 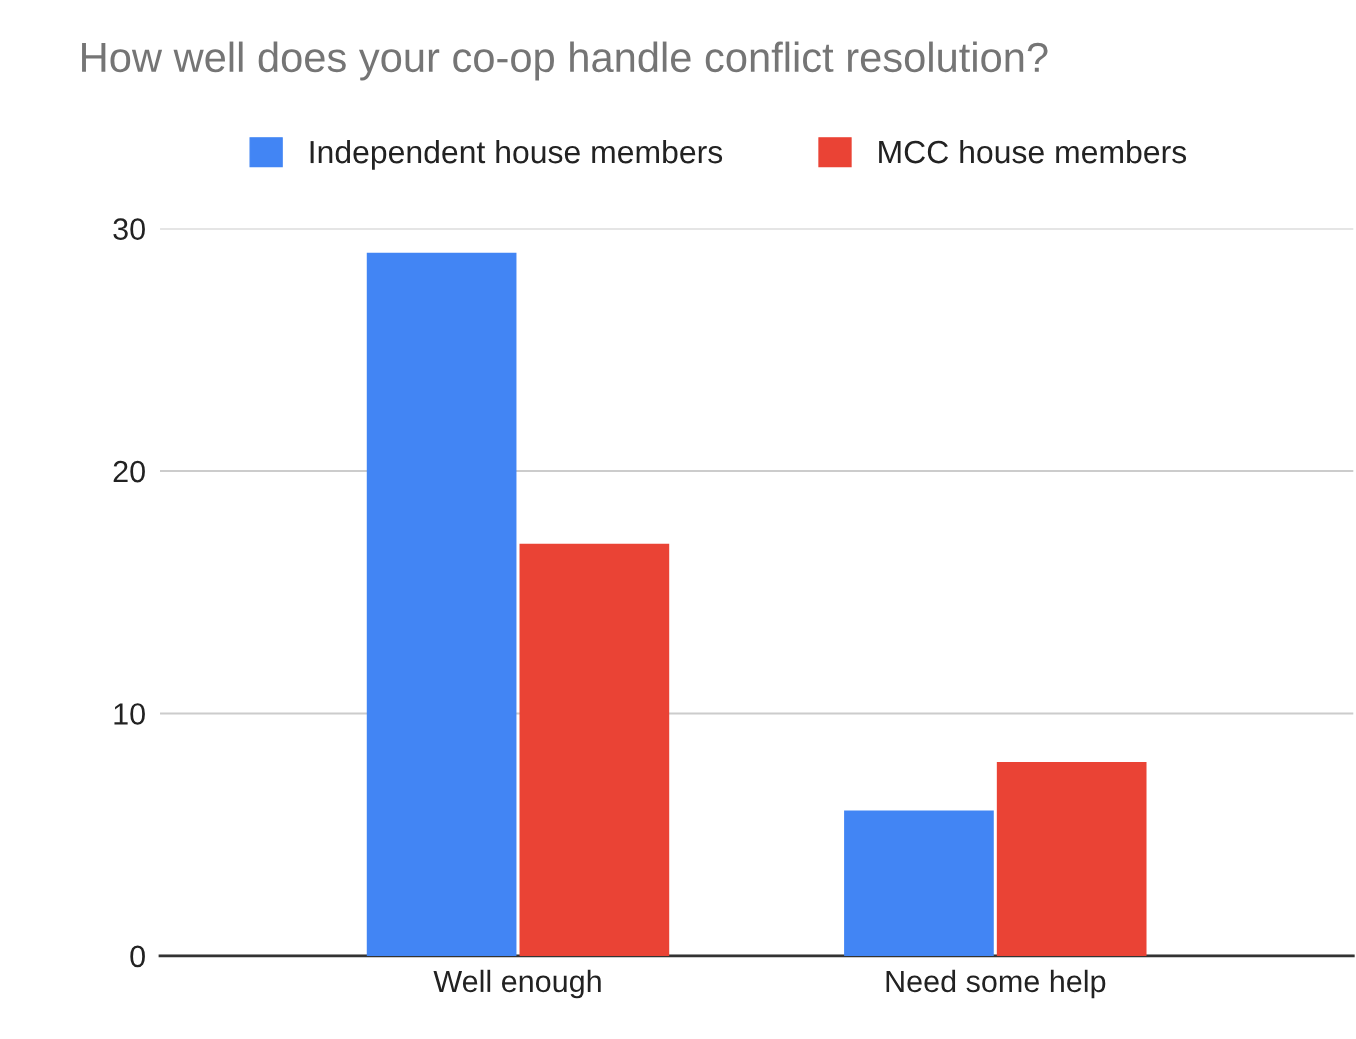 What do you see at coordinates (1033, 151) in the screenshot?
I see `legend-label: MCC house members` at bounding box center [1033, 151].